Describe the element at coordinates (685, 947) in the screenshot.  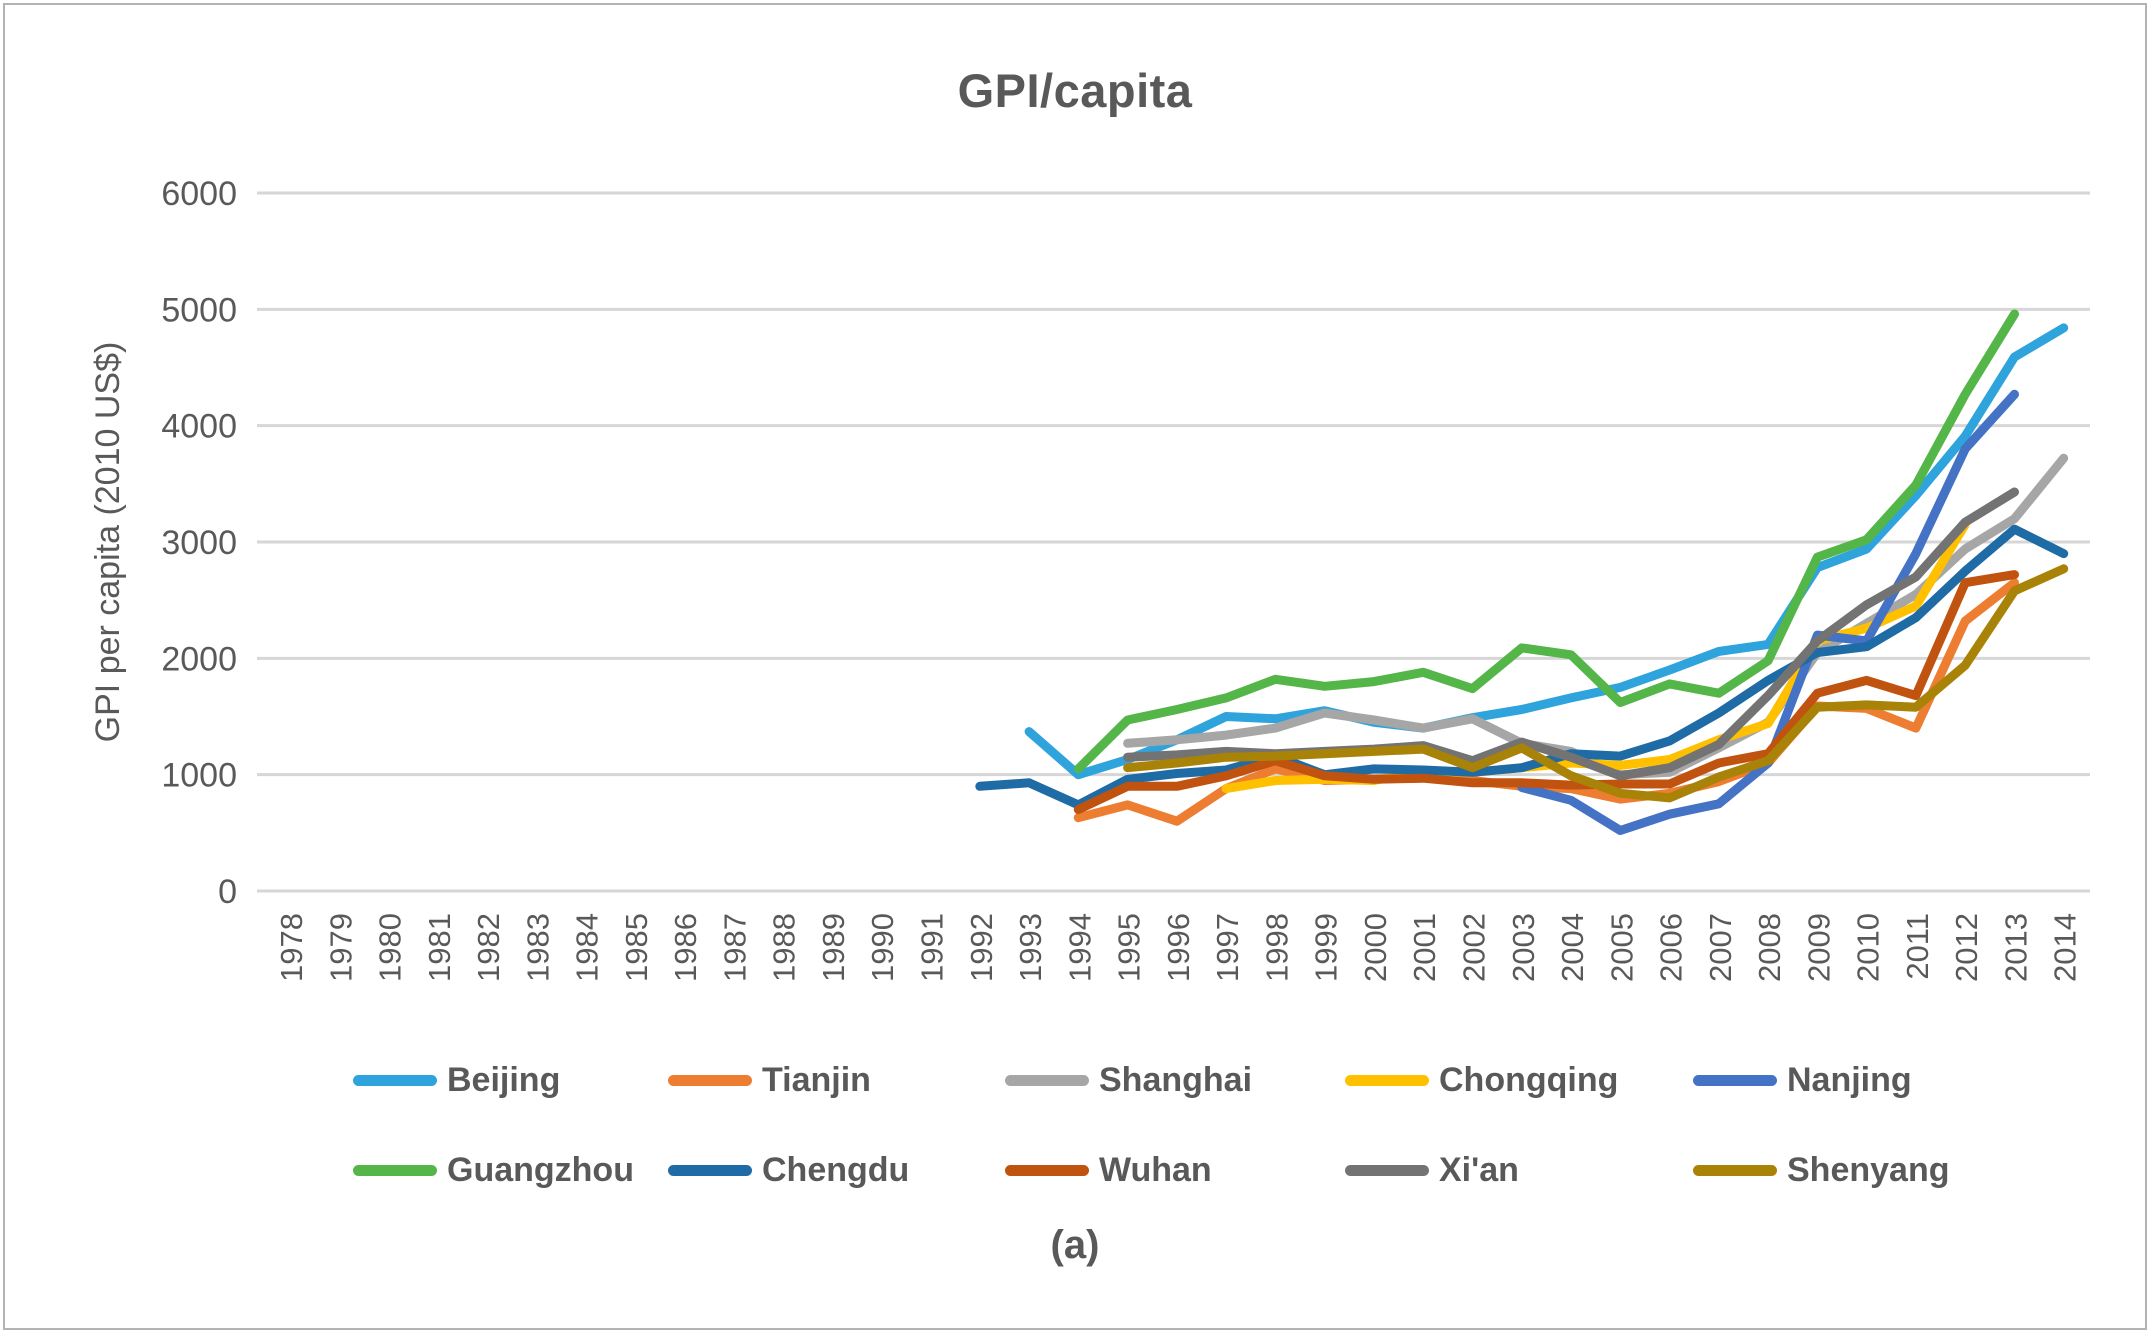
I see `x-tick-label-1986: 1986` at that location.